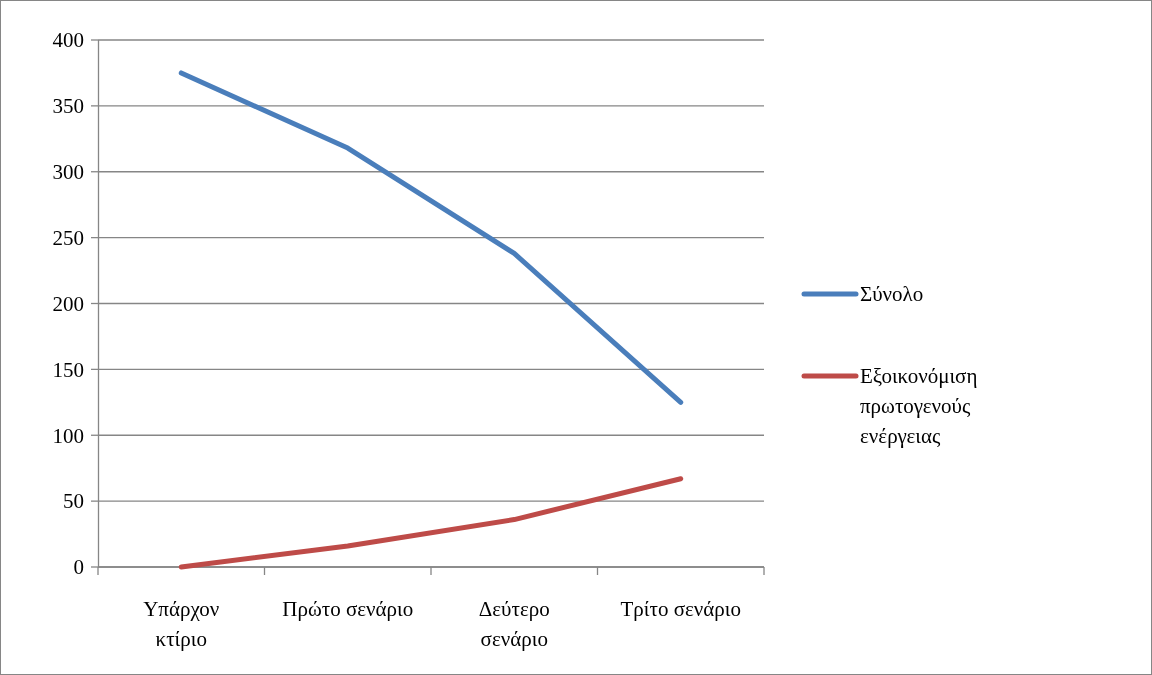  Describe the element at coordinates (892, 294) in the screenshot. I see `legend-label: Σύνολο` at that location.